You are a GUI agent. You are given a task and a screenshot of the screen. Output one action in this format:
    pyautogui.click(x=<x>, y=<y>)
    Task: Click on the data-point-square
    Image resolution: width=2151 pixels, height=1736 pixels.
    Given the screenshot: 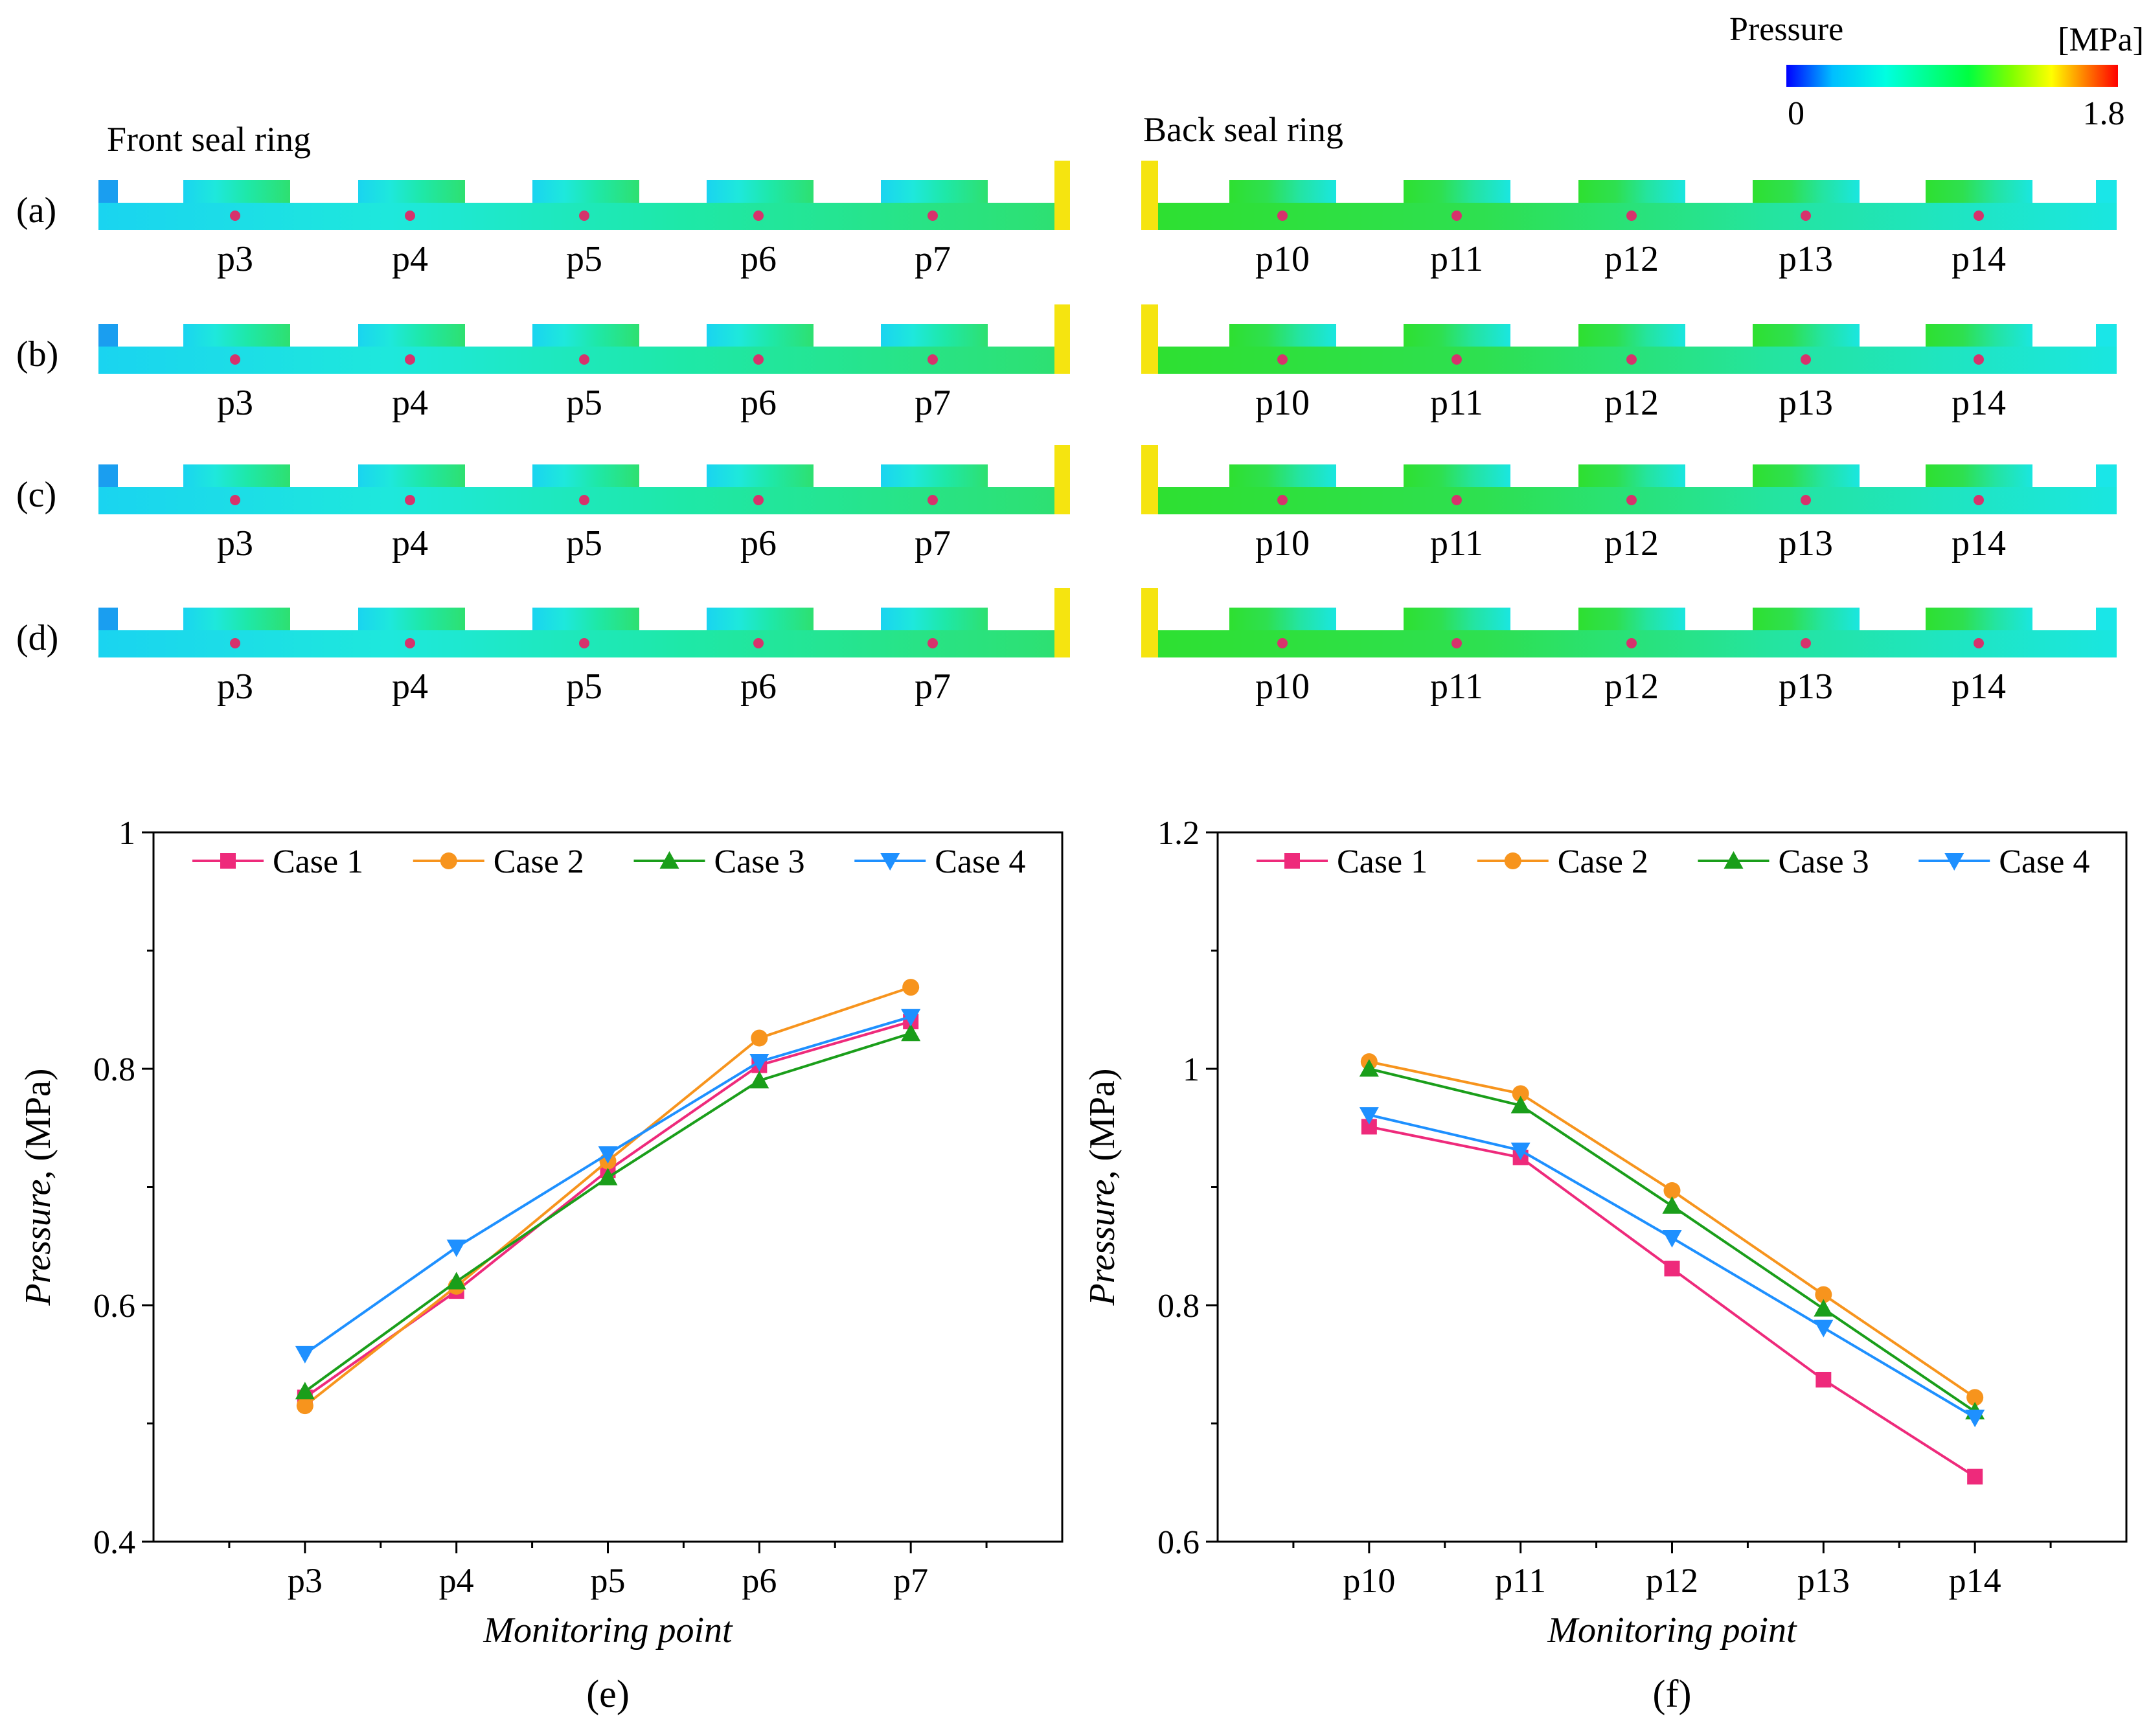 What is the action you would take?
    pyautogui.click(x=1672, y=1269)
    